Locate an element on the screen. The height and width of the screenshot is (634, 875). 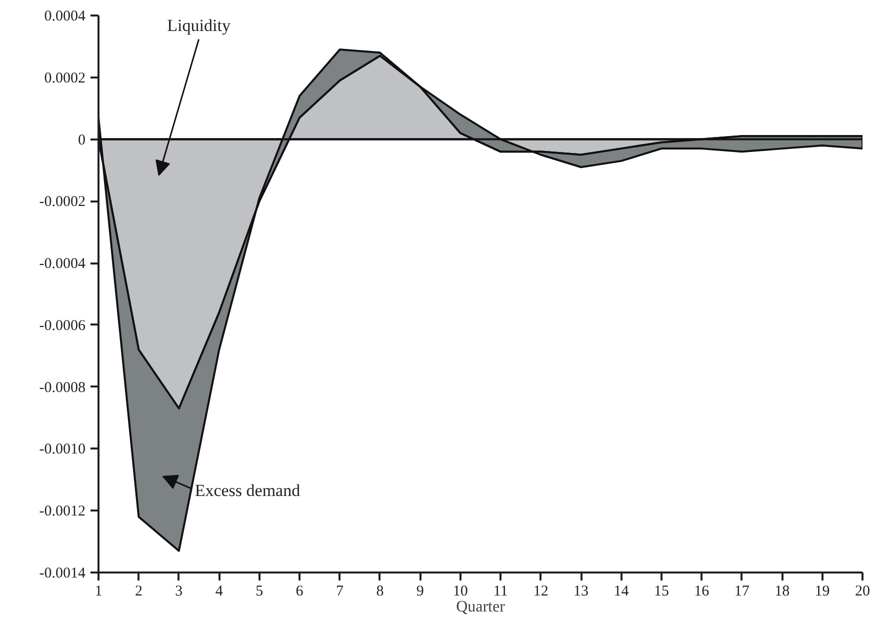
y-tick-label: -0.0004 is located at coordinates (62, 264).